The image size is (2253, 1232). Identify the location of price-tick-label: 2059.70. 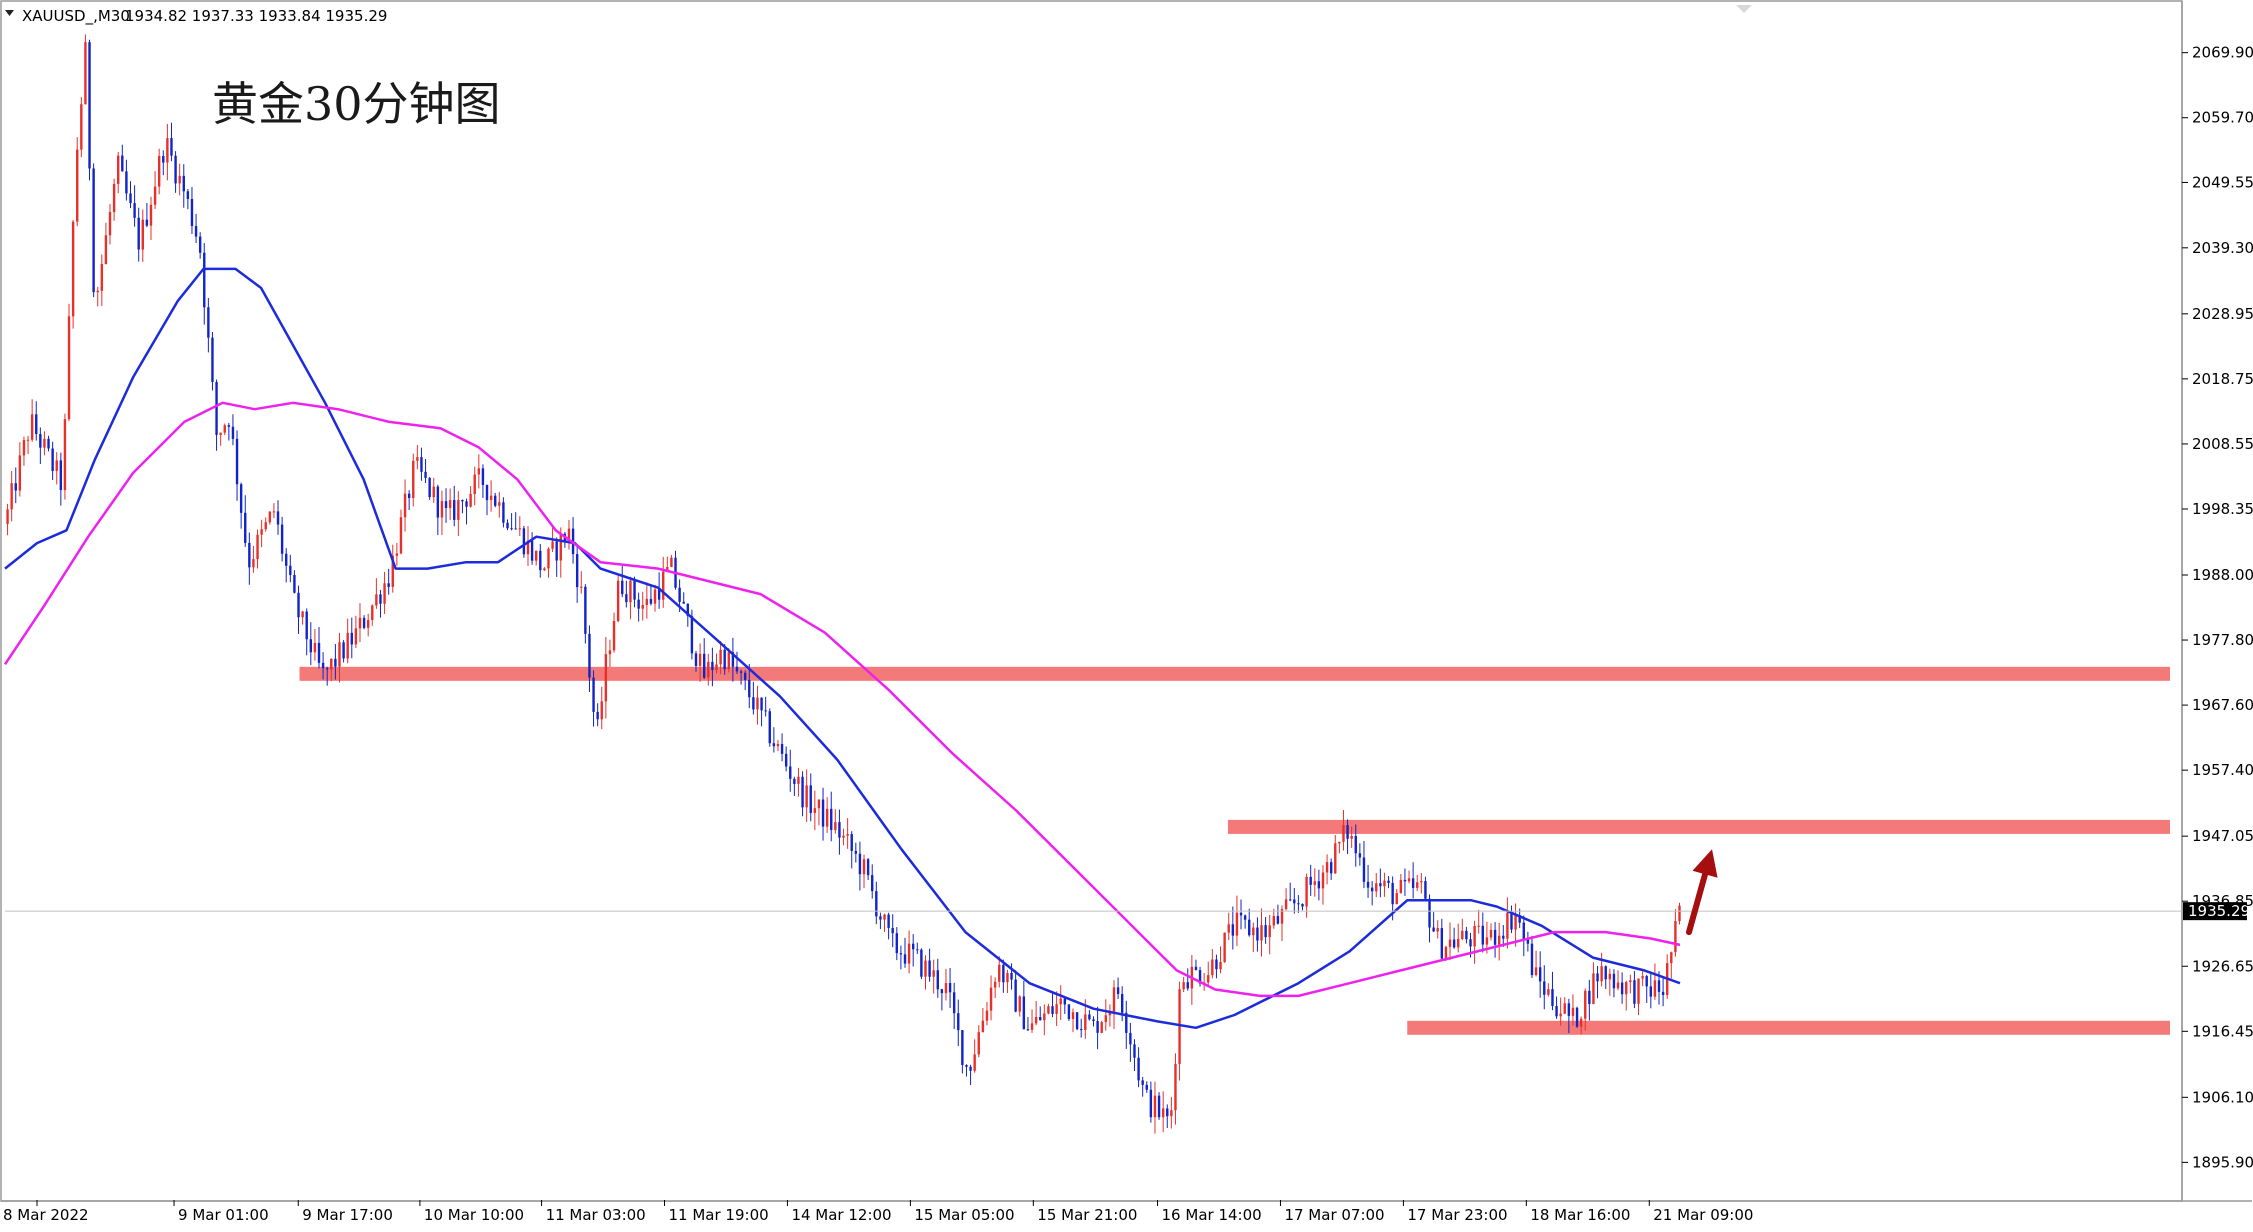
(2222, 118).